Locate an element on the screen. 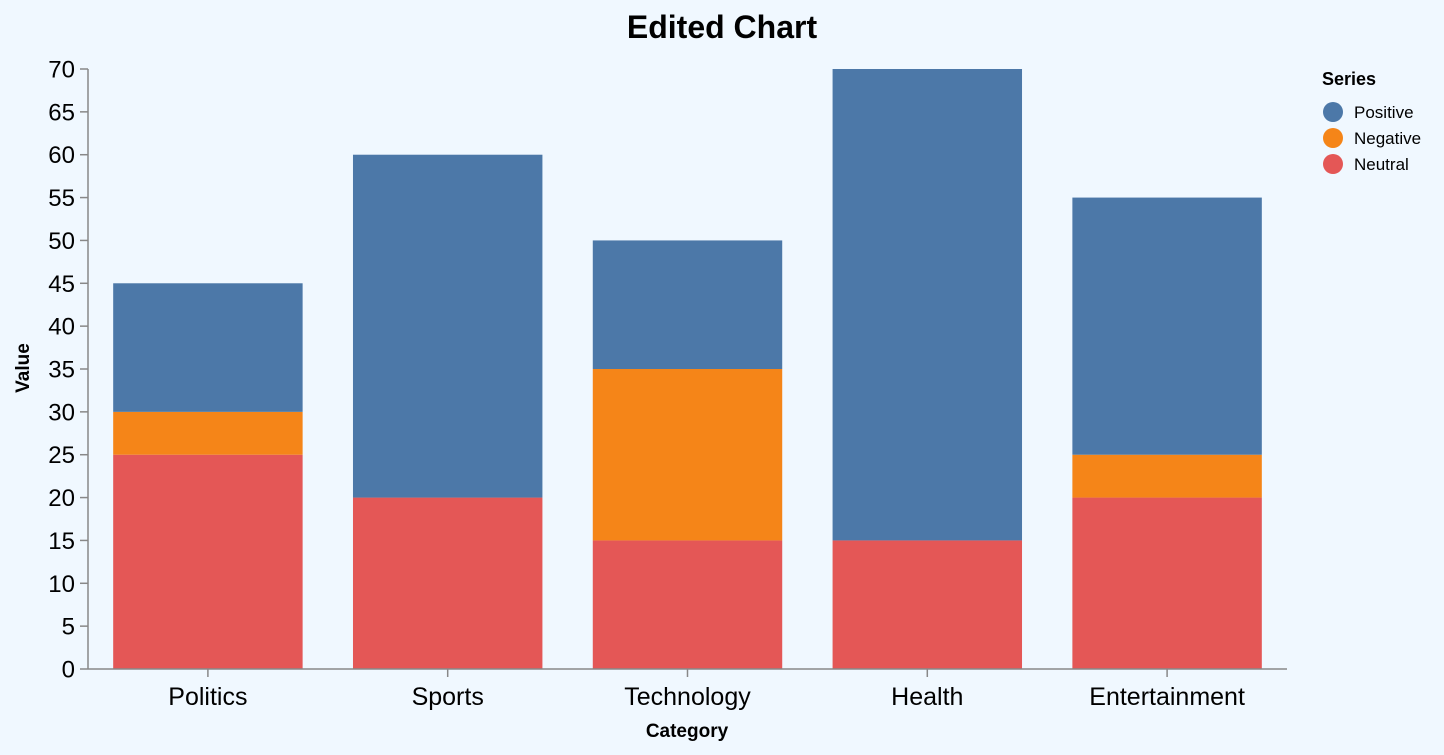  y-axis-title: Value is located at coordinates (23, 368).